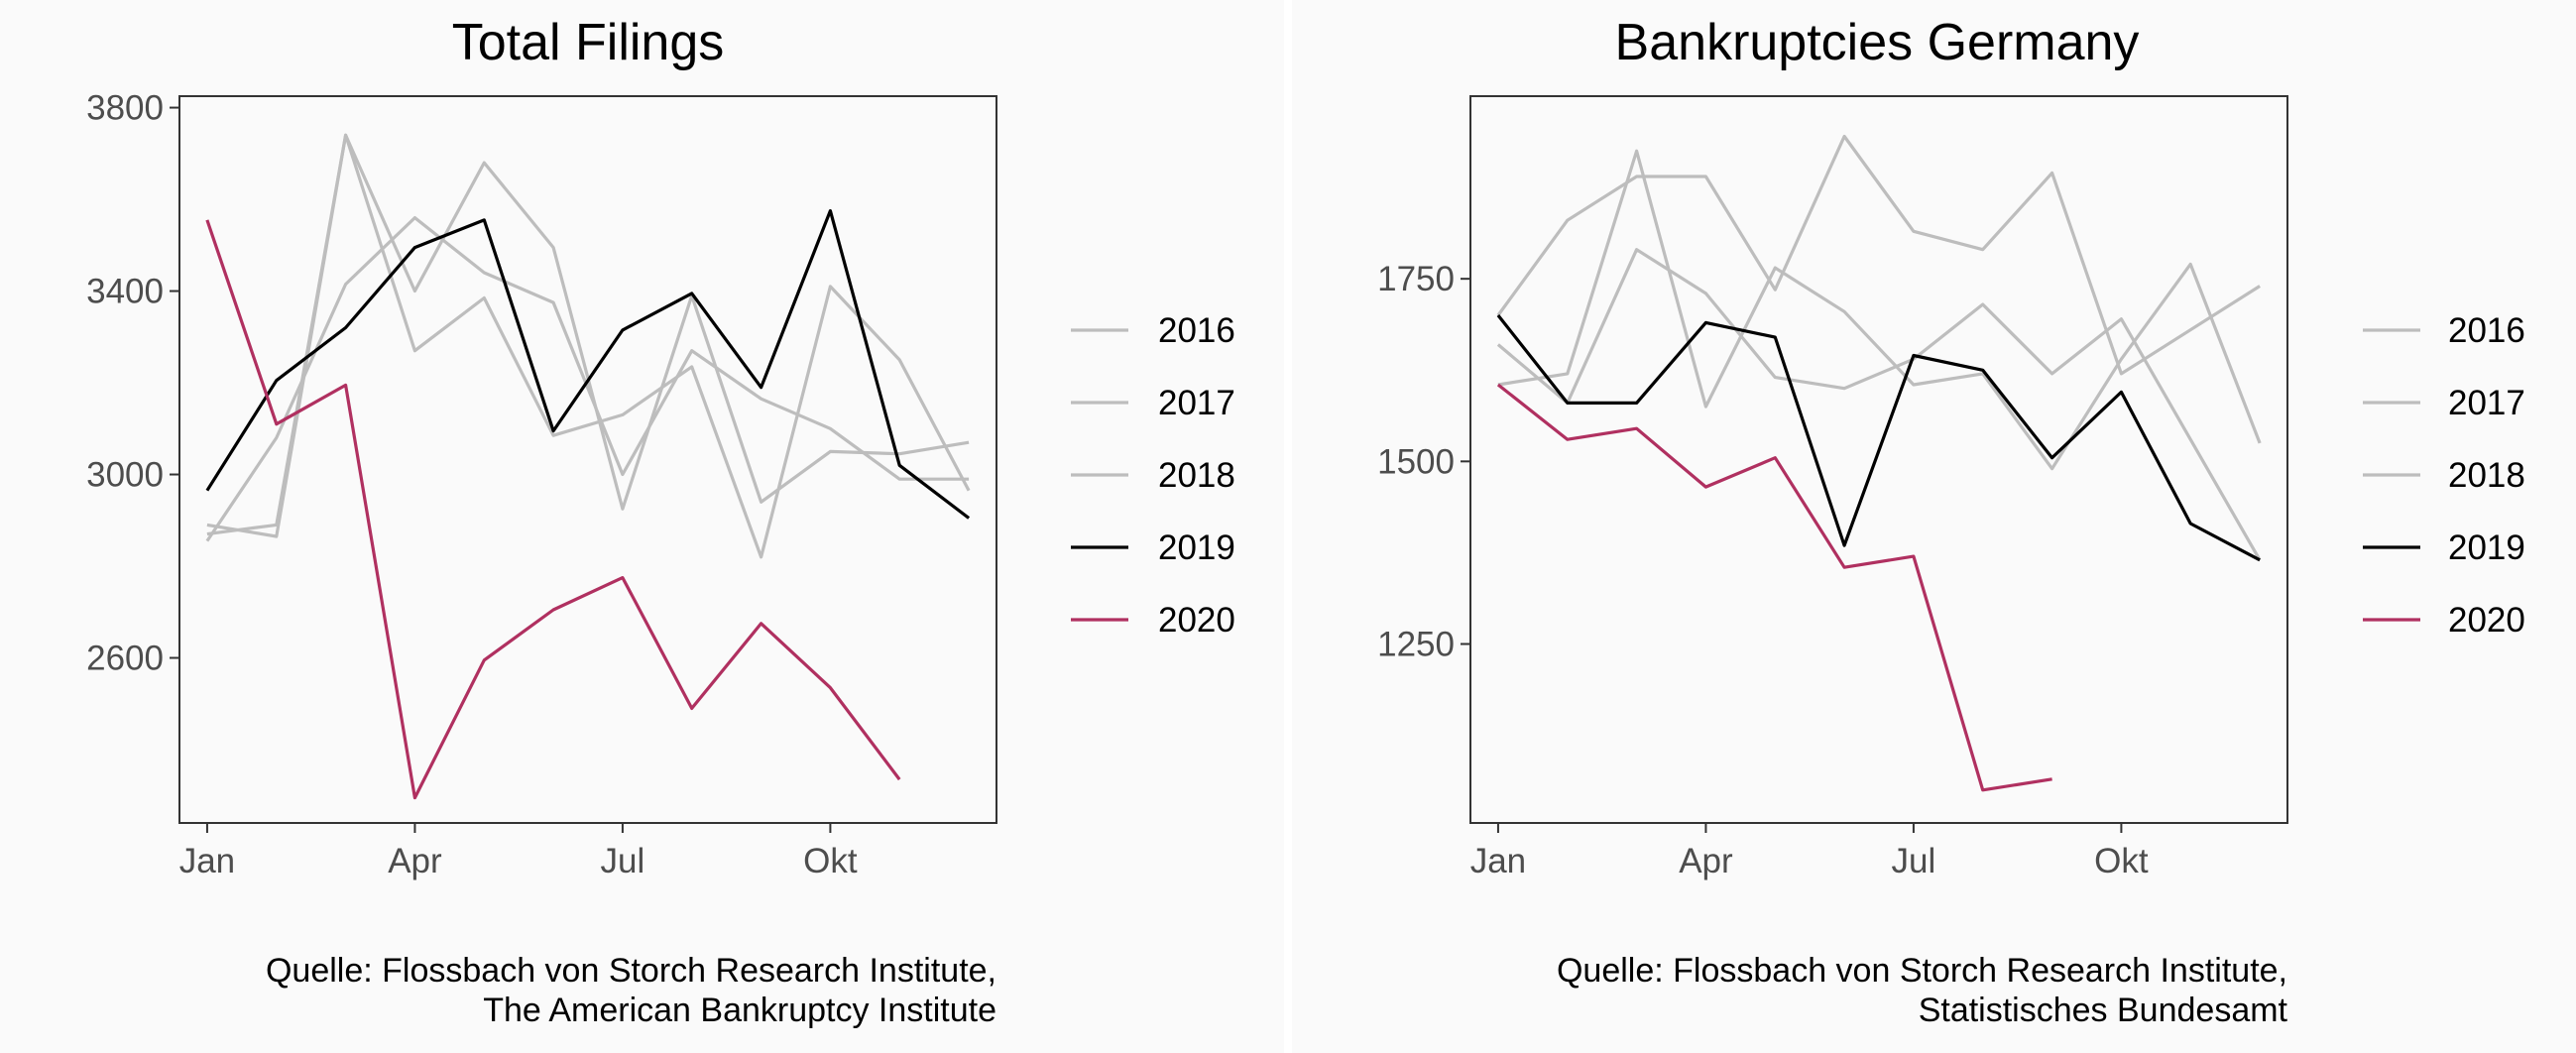 The height and width of the screenshot is (1053, 2576). Describe the element at coordinates (1416, 461) in the screenshot. I see `y-tick-label: 1500` at that location.